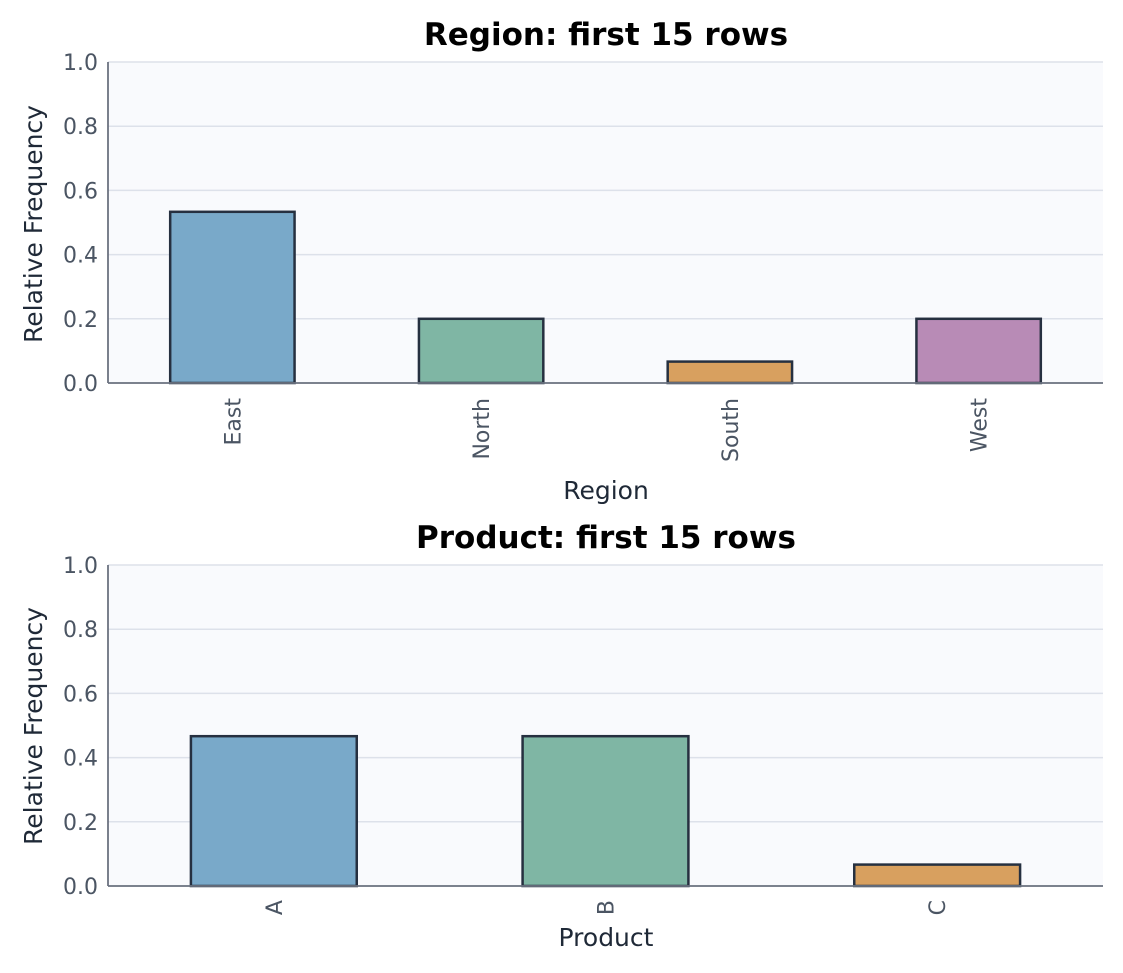  I want to click on region-chart-ytick-label: 0.8, so click(80, 127).